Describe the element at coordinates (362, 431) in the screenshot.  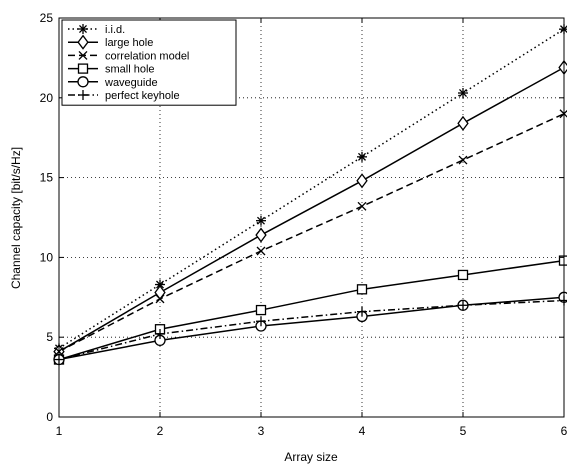
I see `x-tick-label: 4` at that location.